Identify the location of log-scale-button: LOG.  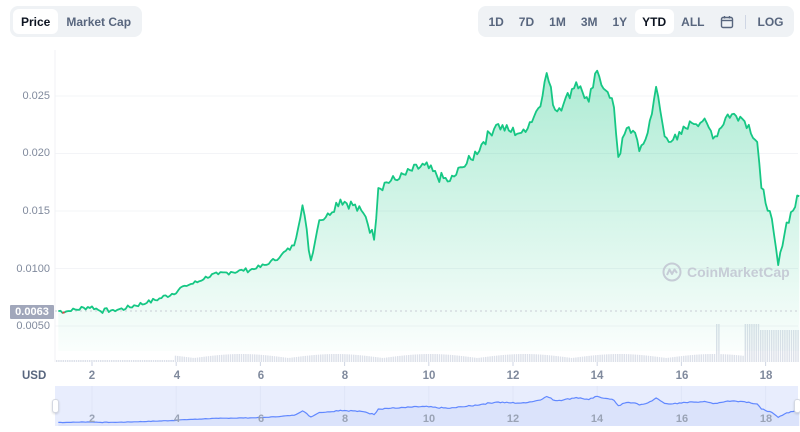
(770, 21).